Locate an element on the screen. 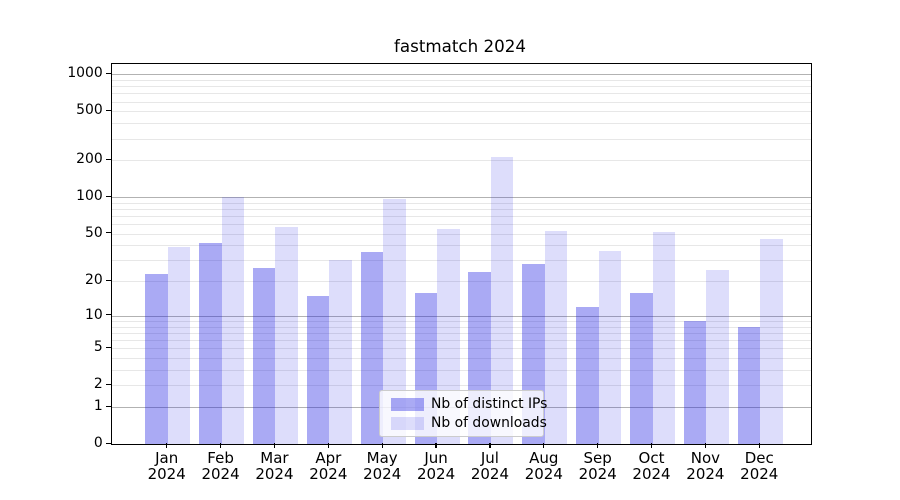 The image size is (900, 500). legend-entry-downloads: Nb of downloads is located at coordinates (468, 423).